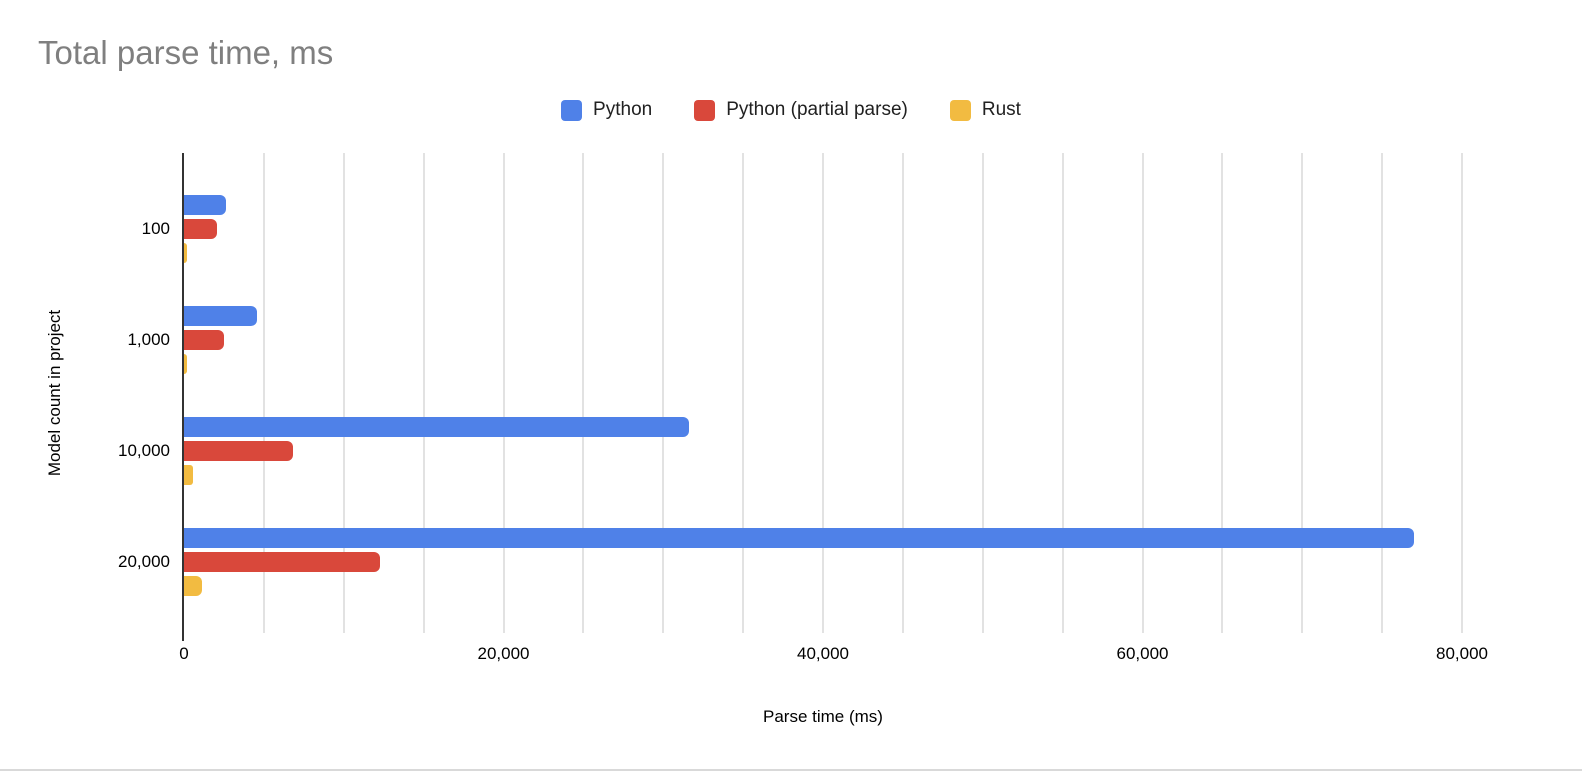 The width and height of the screenshot is (1582, 778). Describe the element at coordinates (1142, 653) in the screenshot. I see `x-tick-label-60-000: 60,000` at that location.